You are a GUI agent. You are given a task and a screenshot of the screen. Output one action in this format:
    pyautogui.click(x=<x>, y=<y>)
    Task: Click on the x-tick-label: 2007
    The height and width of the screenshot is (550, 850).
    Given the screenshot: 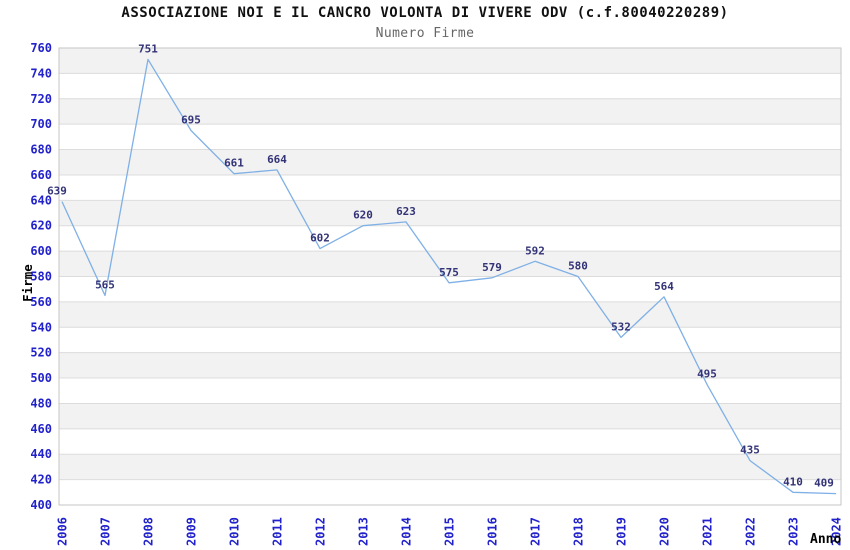 What is the action you would take?
    pyautogui.click(x=106, y=531)
    